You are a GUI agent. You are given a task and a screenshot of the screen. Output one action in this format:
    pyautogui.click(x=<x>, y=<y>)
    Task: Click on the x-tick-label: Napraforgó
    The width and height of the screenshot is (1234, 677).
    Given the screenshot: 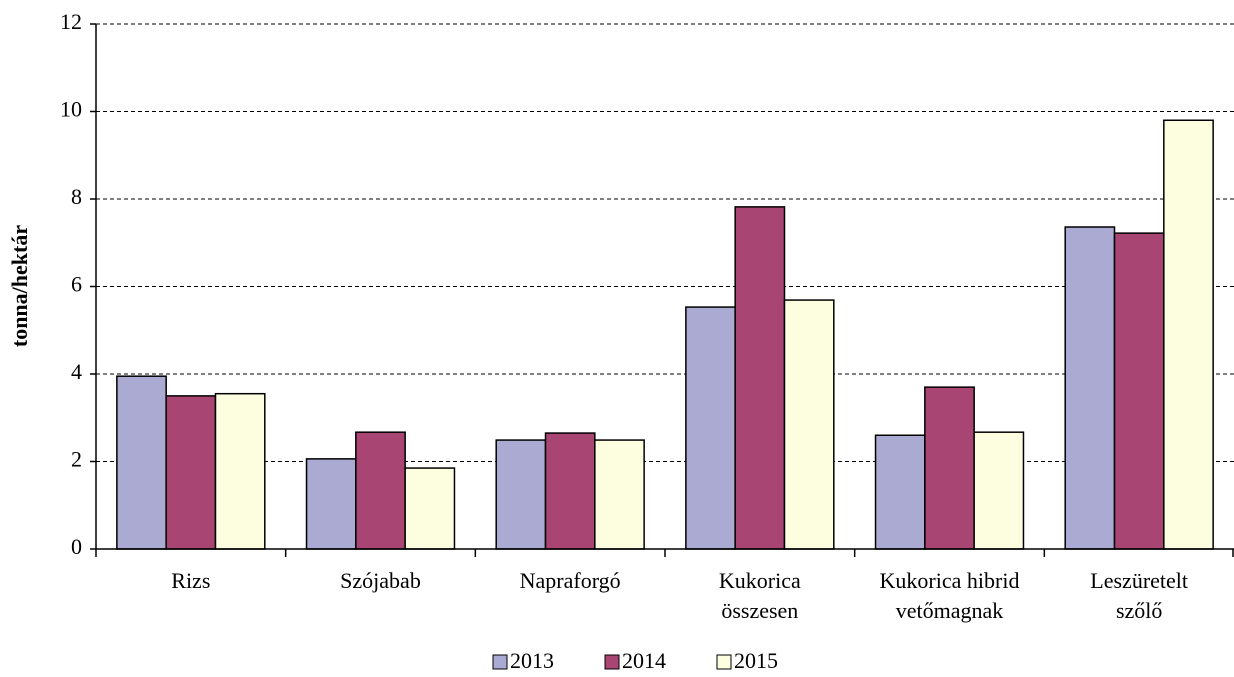 What is the action you would take?
    pyautogui.click(x=570, y=580)
    